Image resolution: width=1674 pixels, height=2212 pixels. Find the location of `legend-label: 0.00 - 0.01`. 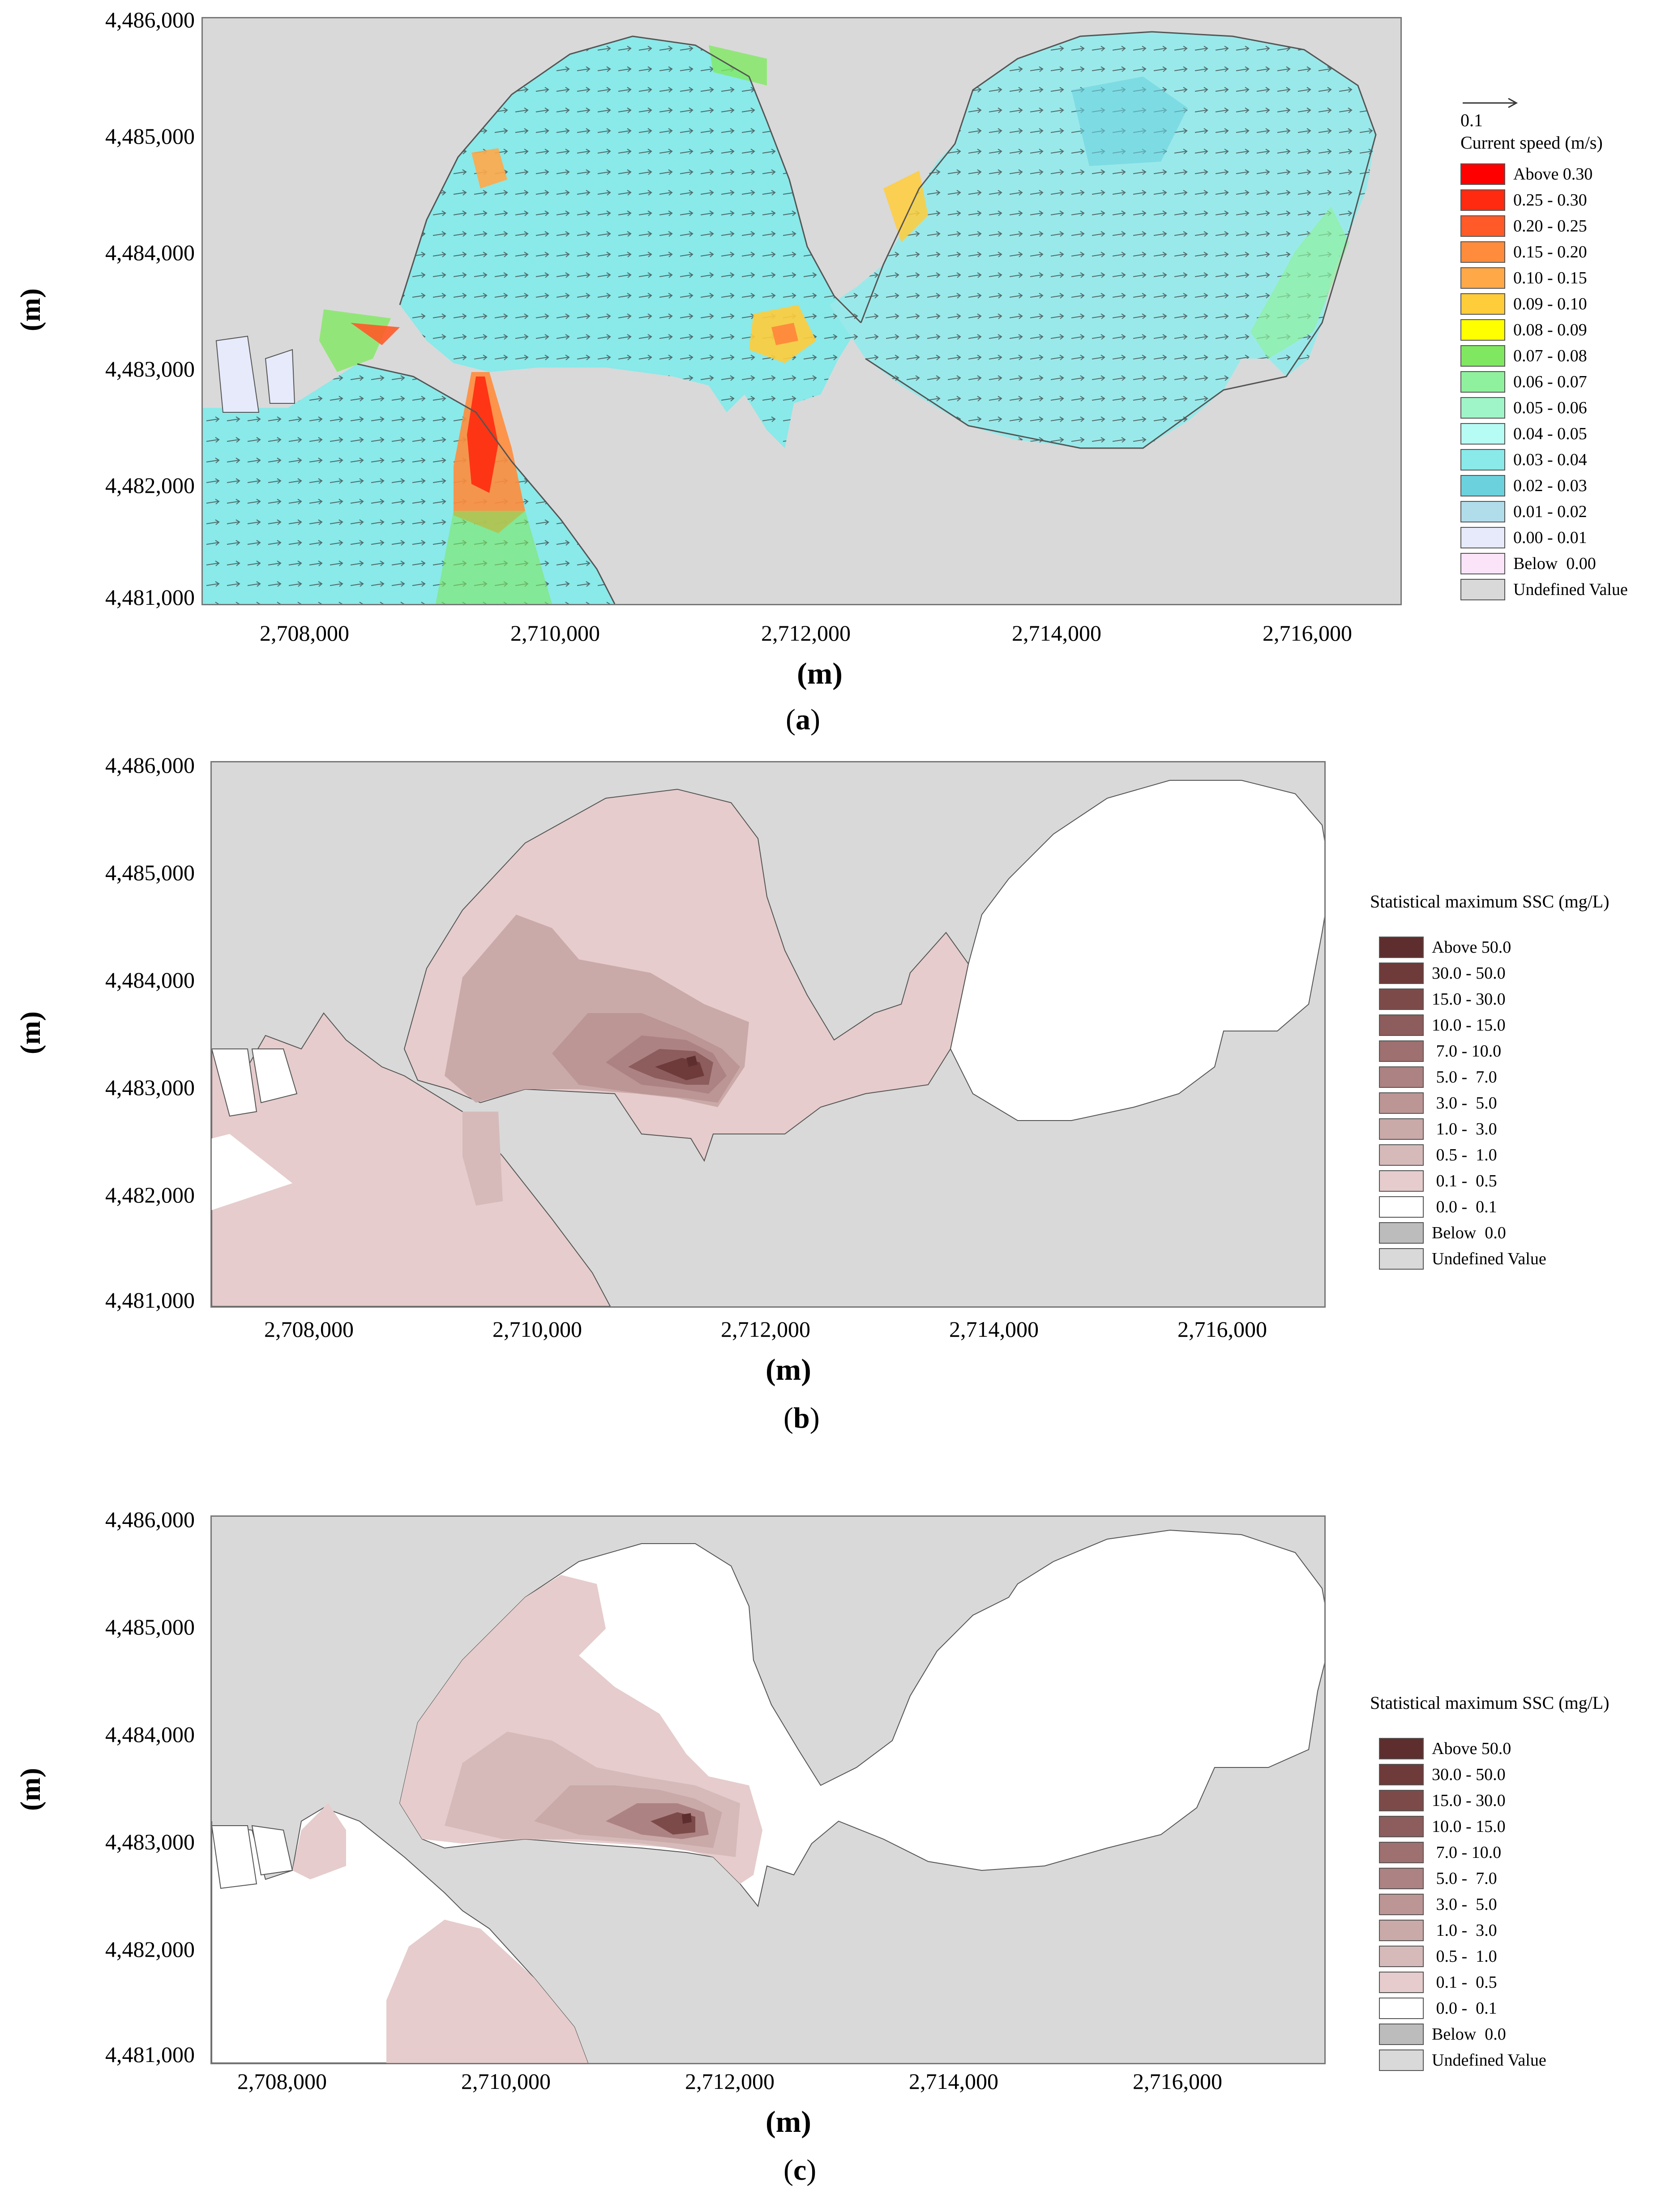

legend-label: 0.00 - 0.01 is located at coordinates (1550, 537).